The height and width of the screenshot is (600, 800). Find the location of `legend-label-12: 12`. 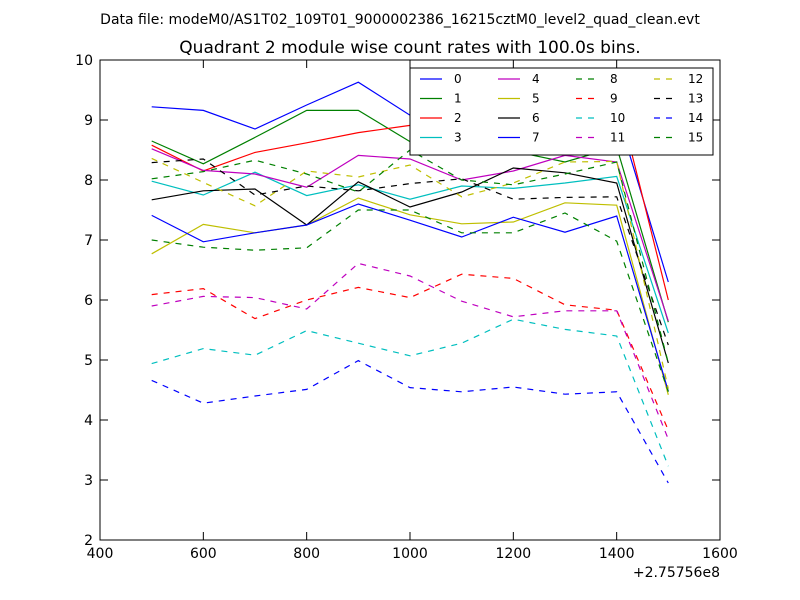

legend-label-12: 12 is located at coordinates (695, 79).